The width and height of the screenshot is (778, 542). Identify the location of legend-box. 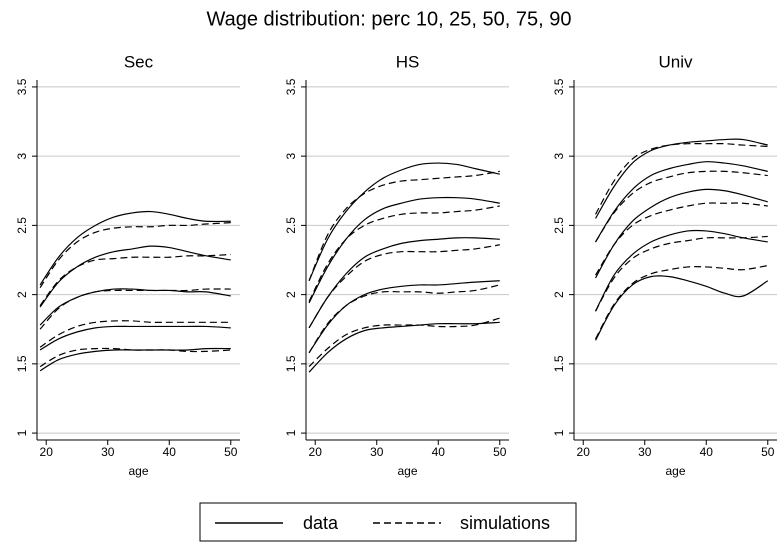
(388, 522).